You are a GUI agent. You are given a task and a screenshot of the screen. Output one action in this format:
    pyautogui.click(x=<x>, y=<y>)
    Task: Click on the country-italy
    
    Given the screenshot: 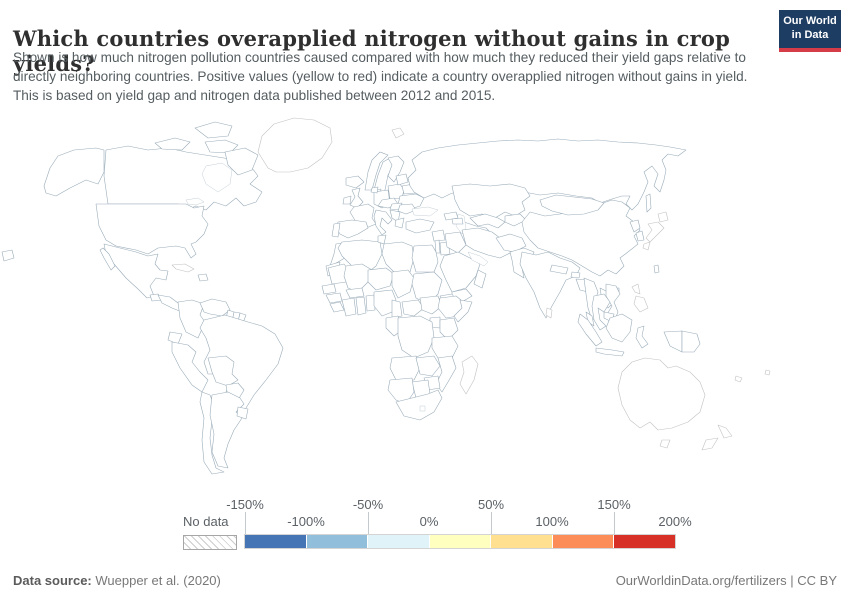 What is the action you would take?
    pyautogui.click(x=383, y=222)
    